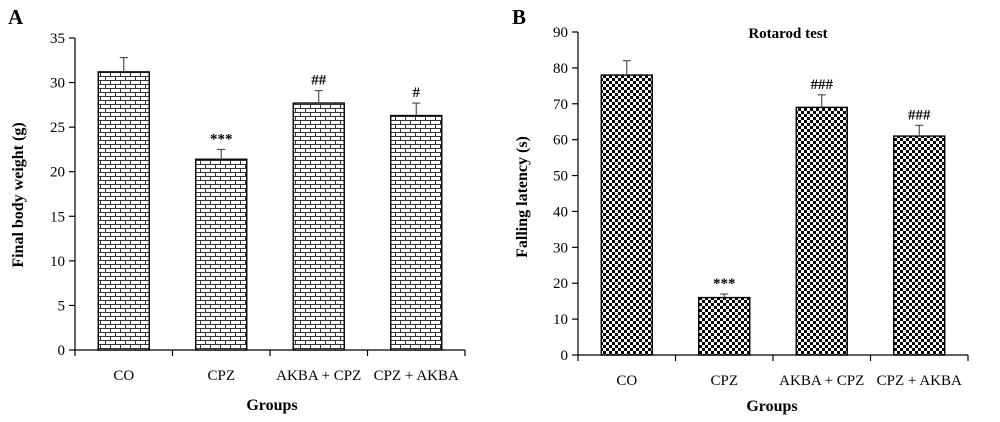 The height and width of the screenshot is (422, 1000). What do you see at coordinates (560, 69) in the screenshot?
I see `y-tick-label: 80` at bounding box center [560, 69].